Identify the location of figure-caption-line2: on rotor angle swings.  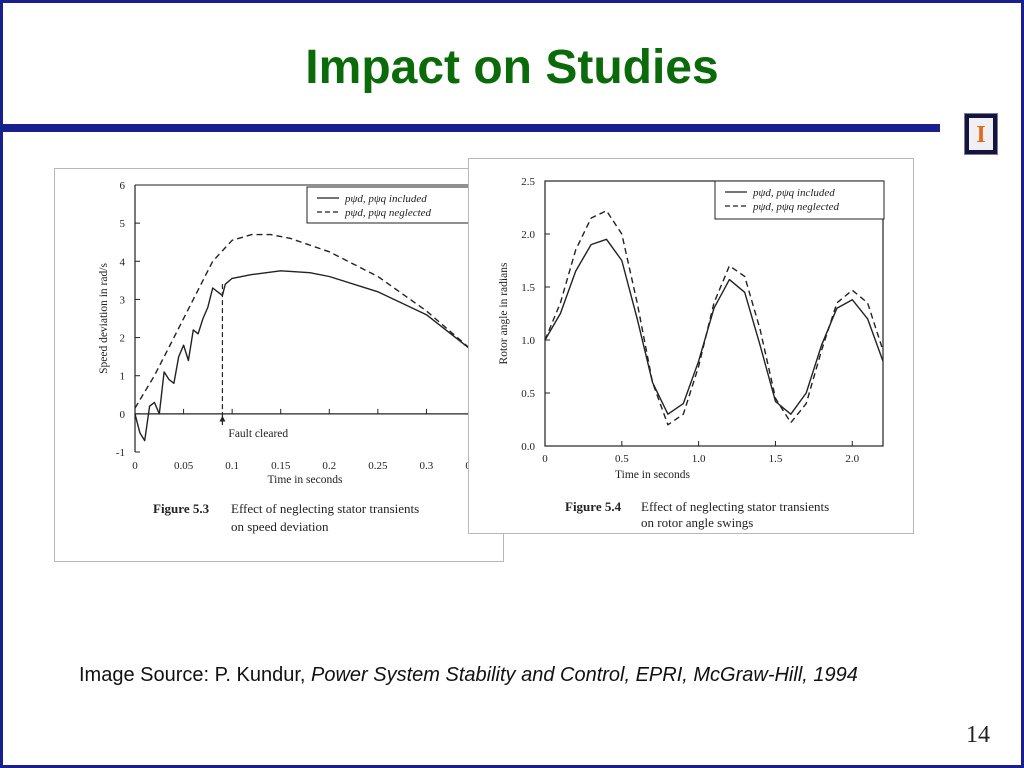
(697, 522).